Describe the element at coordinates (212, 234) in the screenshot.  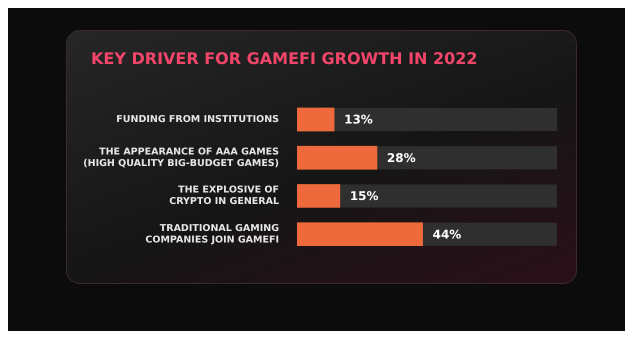
I see `y-tick-label: TRADITIONAL GAMING COMPANIES JOIN GAMEFI` at that location.